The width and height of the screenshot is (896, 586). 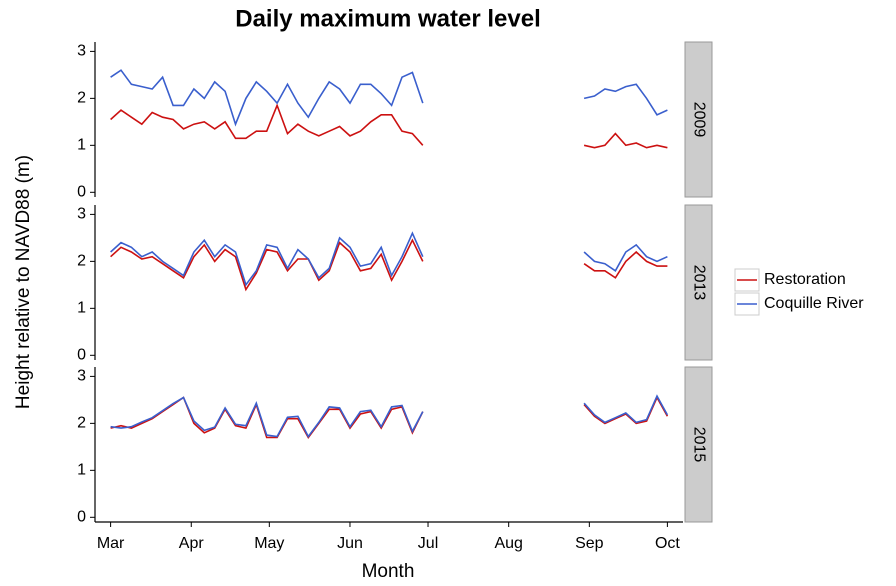 I want to click on x-tick-label: Jul, so click(x=428, y=543).